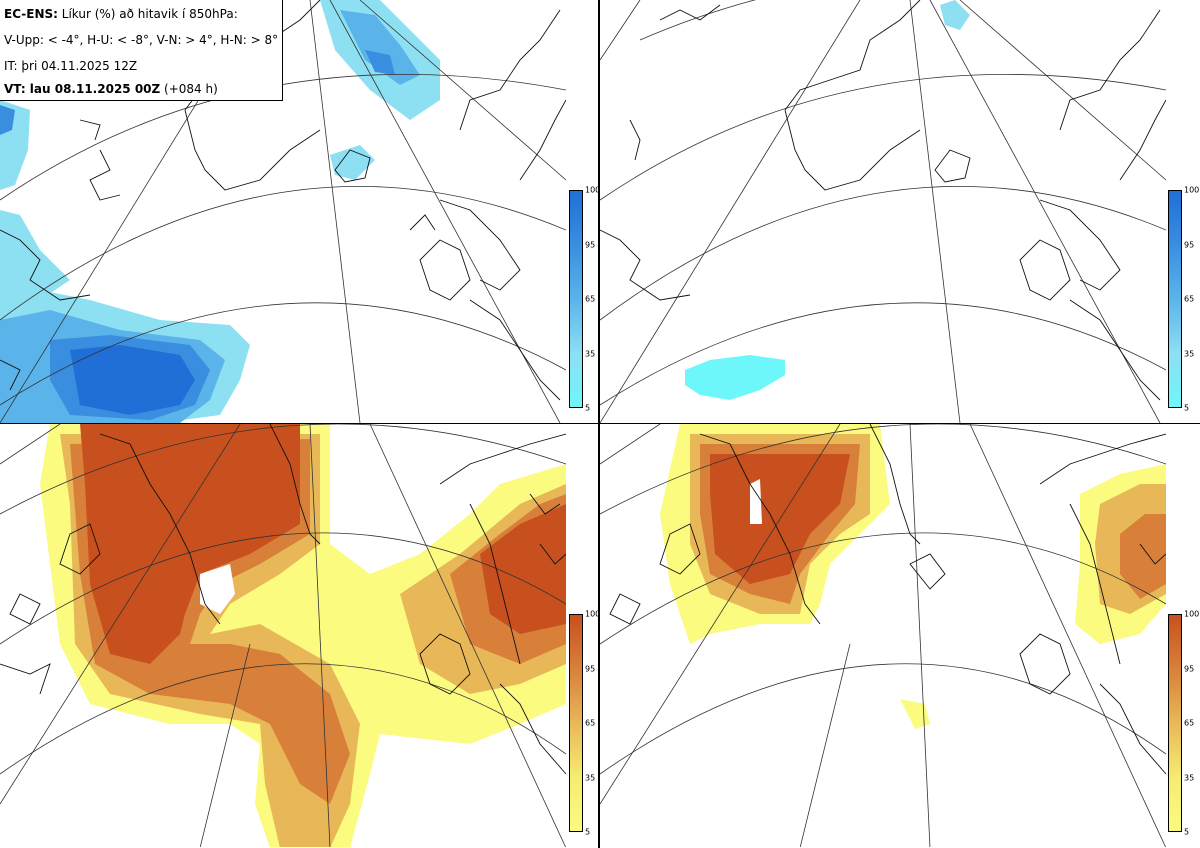 The height and width of the screenshot is (848, 1200). Describe the element at coordinates (82, 89) in the screenshot. I see `legend-valid-time-bold: VT: lau 08.11.2025 00Z` at that location.